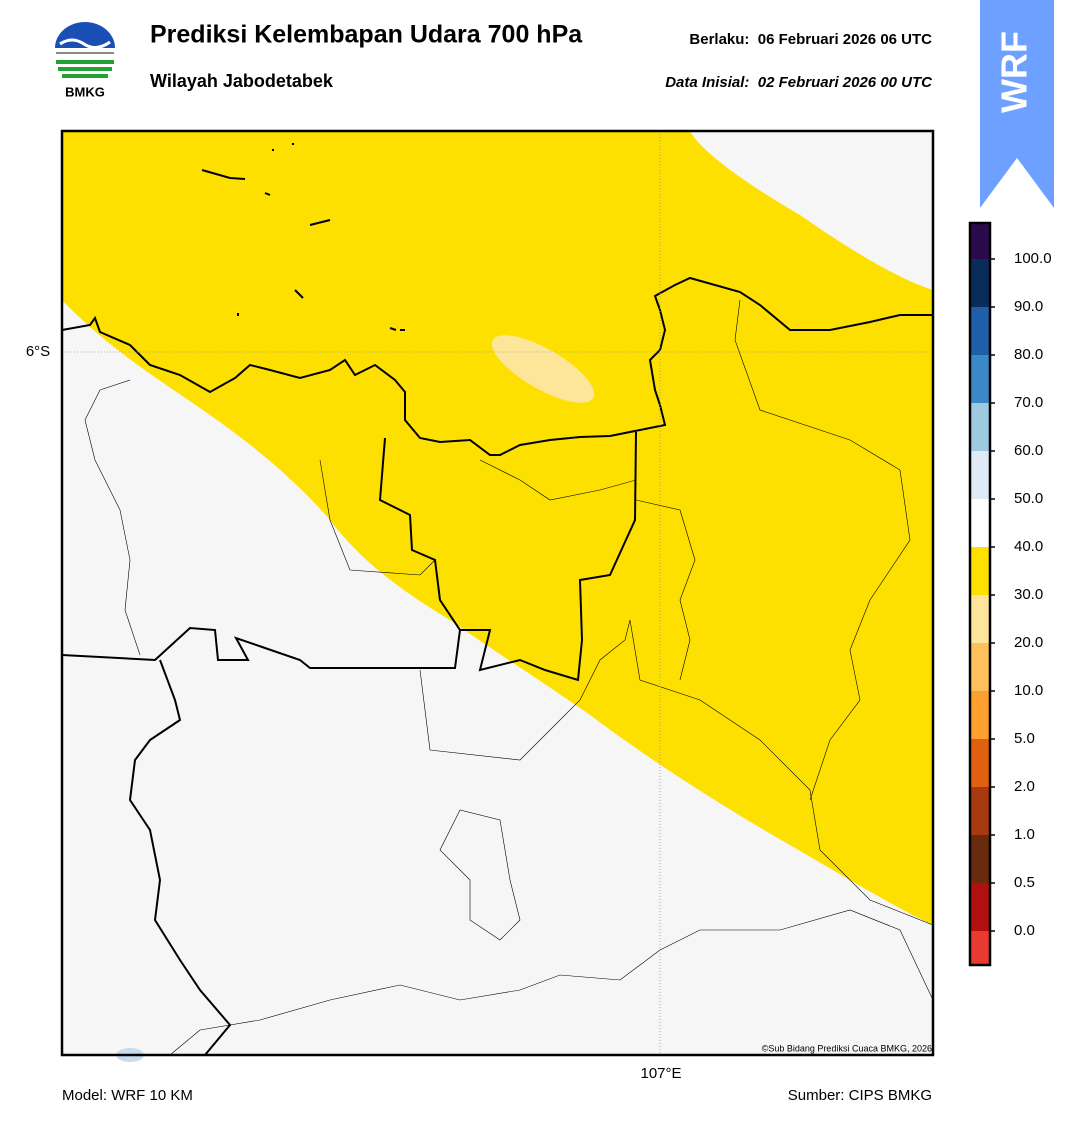 Image resolution: width=1081 pixels, height=1128 pixels. What do you see at coordinates (85, 60) in the screenshot?
I see `logo: BMKG` at bounding box center [85, 60].